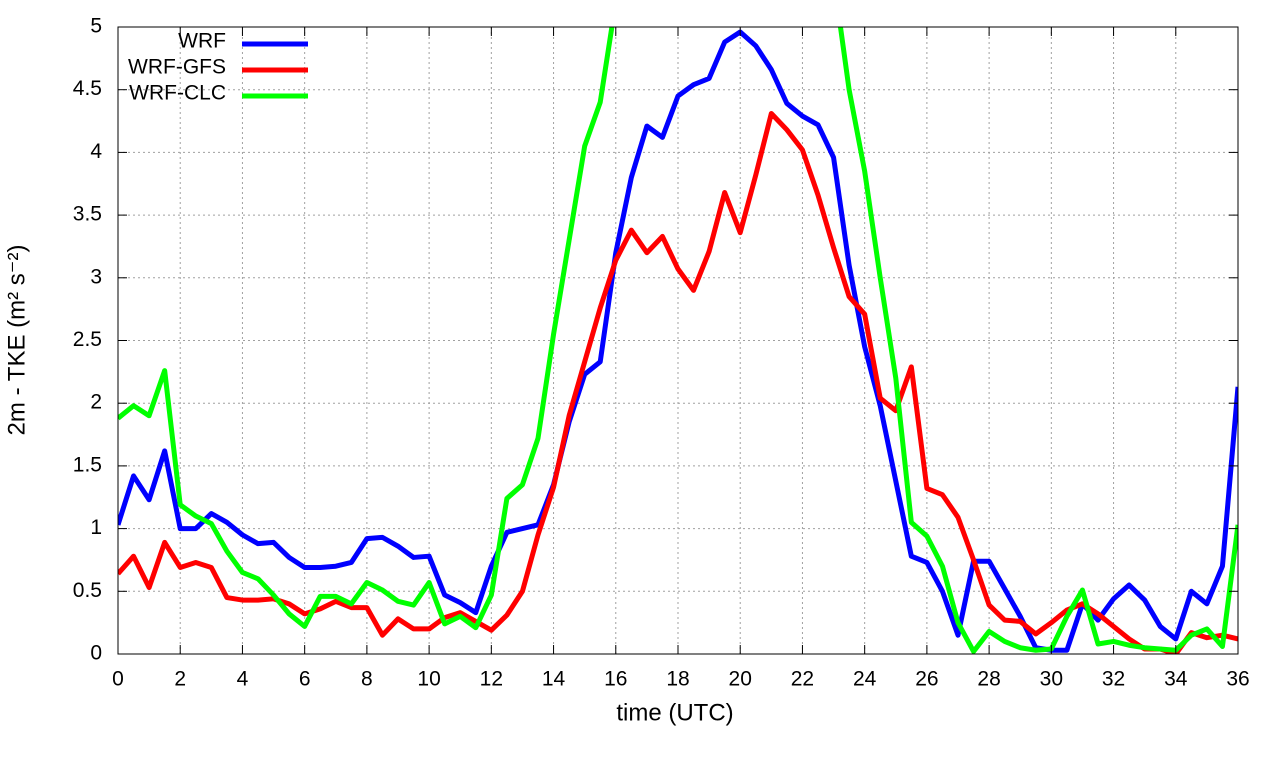  Describe the element at coordinates (1176, 679) in the screenshot. I see `x-tick-label: 34` at that location.